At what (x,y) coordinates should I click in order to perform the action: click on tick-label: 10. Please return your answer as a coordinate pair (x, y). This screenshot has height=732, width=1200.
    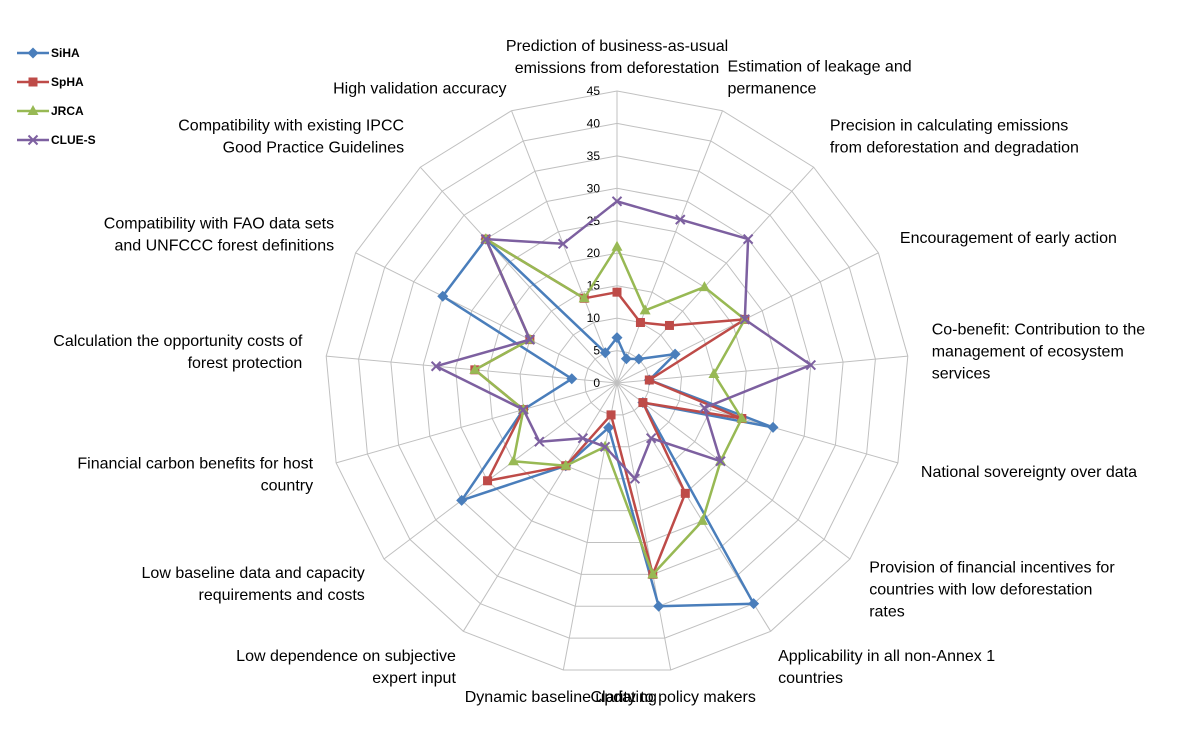
    Looking at the image, I should click on (594, 318).